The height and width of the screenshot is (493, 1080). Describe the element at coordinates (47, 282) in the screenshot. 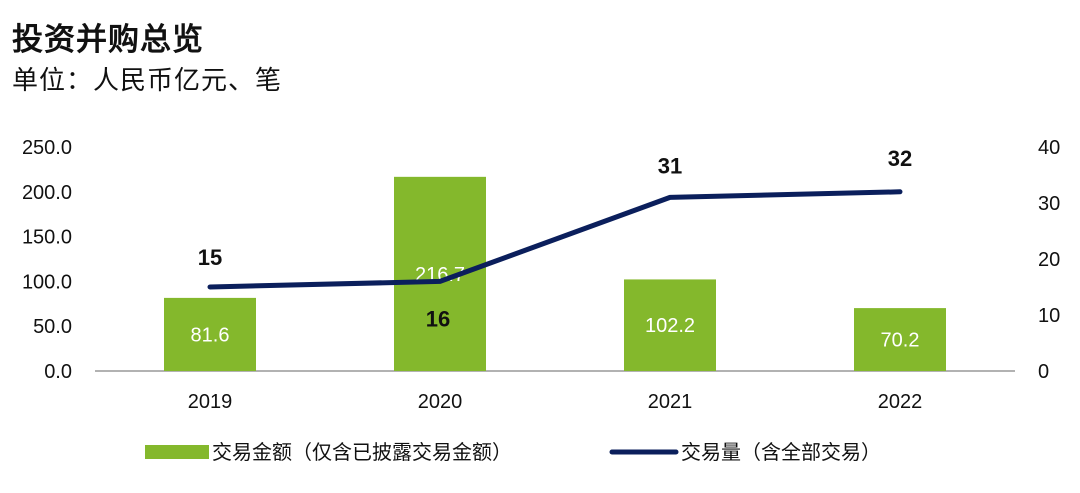

I see `y-left-tick-label: 100.0` at that location.